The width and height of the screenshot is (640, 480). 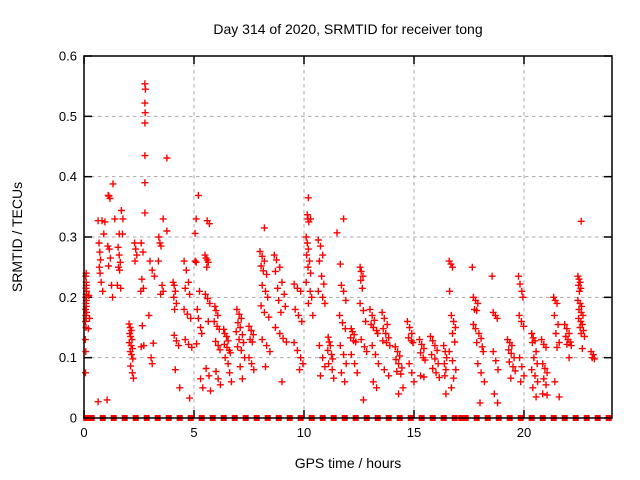 What do you see at coordinates (68, 56) in the screenshot?
I see `y-tick-label: 0.6` at bounding box center [68, 56].